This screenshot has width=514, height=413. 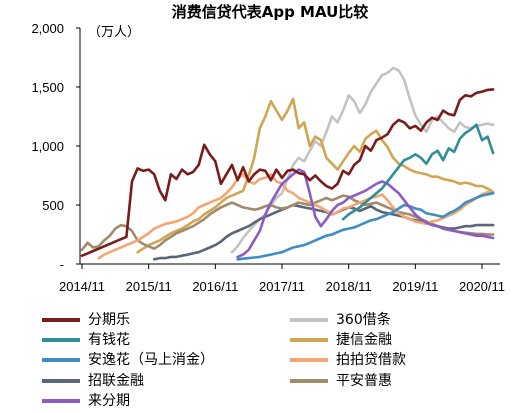 I want to click on legend-label: 平安普惠, so click(x=364, y=381).